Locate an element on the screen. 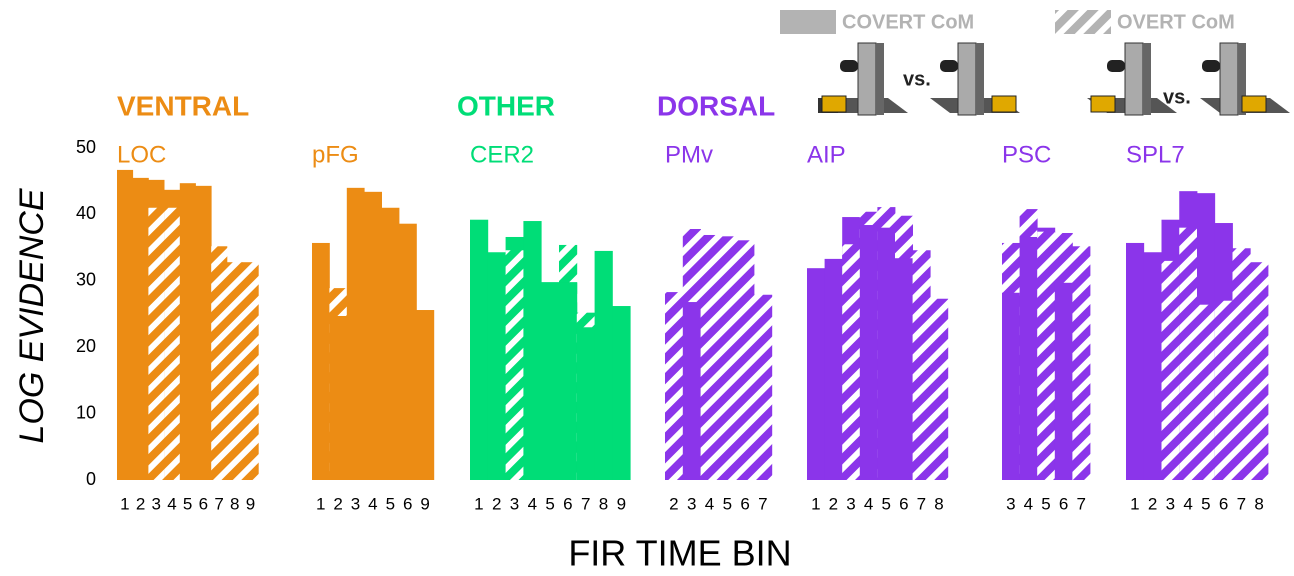  y-tick-label: 30 is located at coordinates (86, 280).